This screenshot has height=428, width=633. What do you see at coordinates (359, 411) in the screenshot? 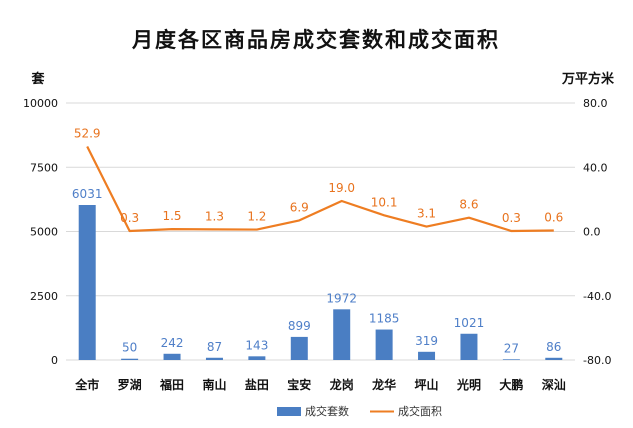
I see `legend: 成交套数 成交面积` at bounding box center [359, 411].